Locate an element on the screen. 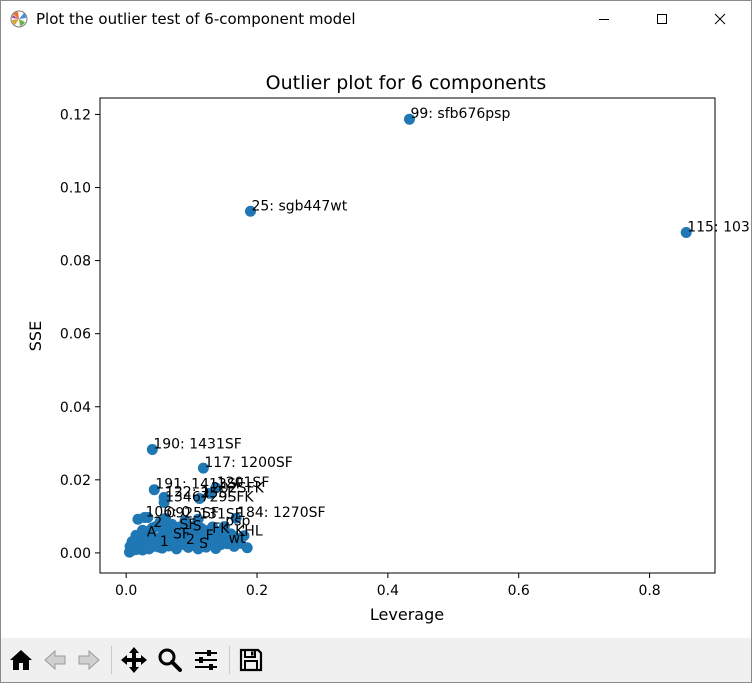  save-button is located at coordinates (251, 660).